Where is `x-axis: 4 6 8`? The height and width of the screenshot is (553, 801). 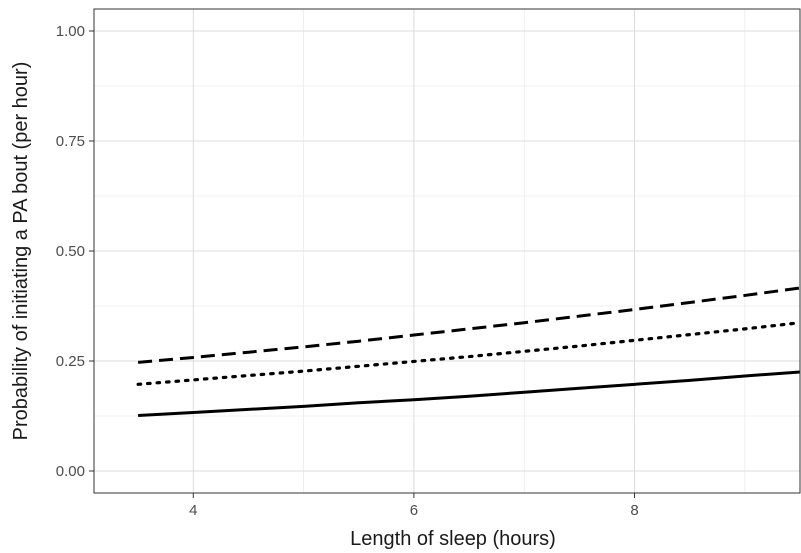 x-axis: 4 6 8 is located at coordinates (414, 506).